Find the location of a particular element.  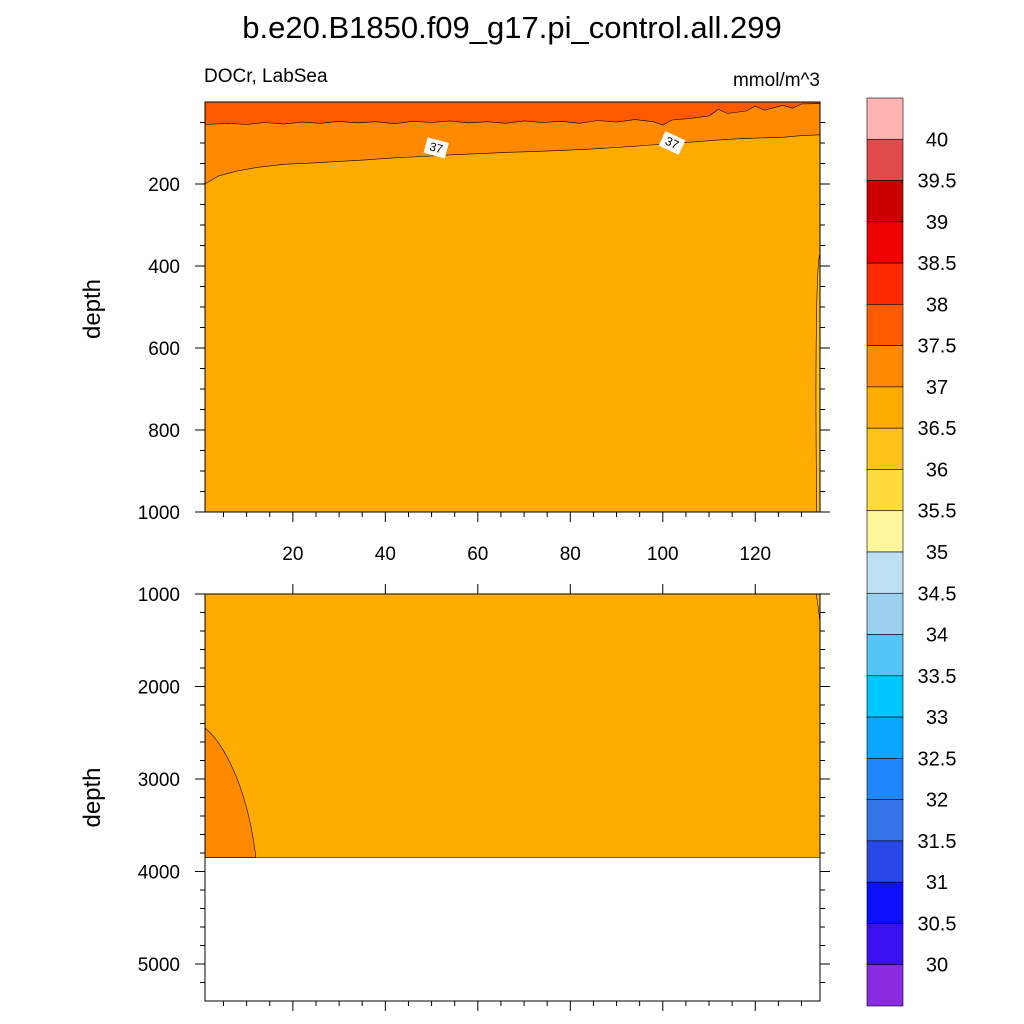

x-tick-label: 40 is located at coordinates (385, 554).